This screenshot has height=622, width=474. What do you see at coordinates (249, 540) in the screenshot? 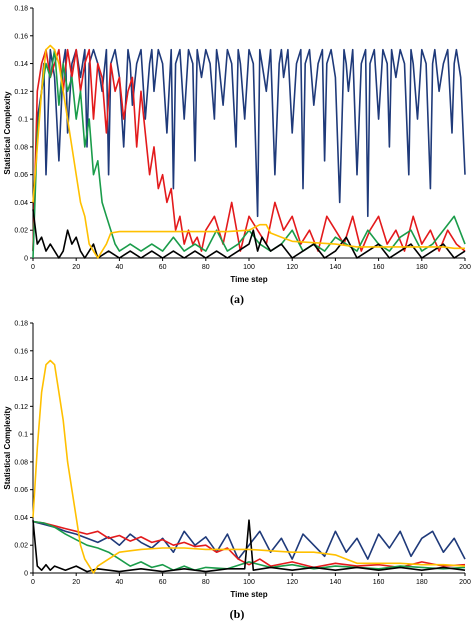
I see `series-line-navy` at bounding box center [249, 540].